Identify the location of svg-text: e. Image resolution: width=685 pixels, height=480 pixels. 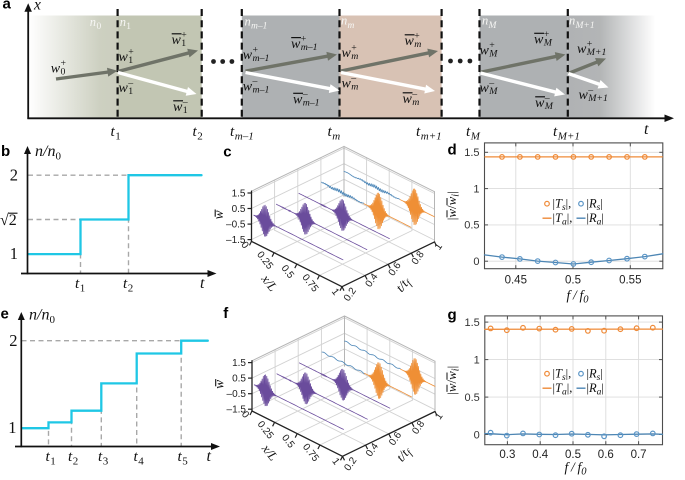
(5, 314).